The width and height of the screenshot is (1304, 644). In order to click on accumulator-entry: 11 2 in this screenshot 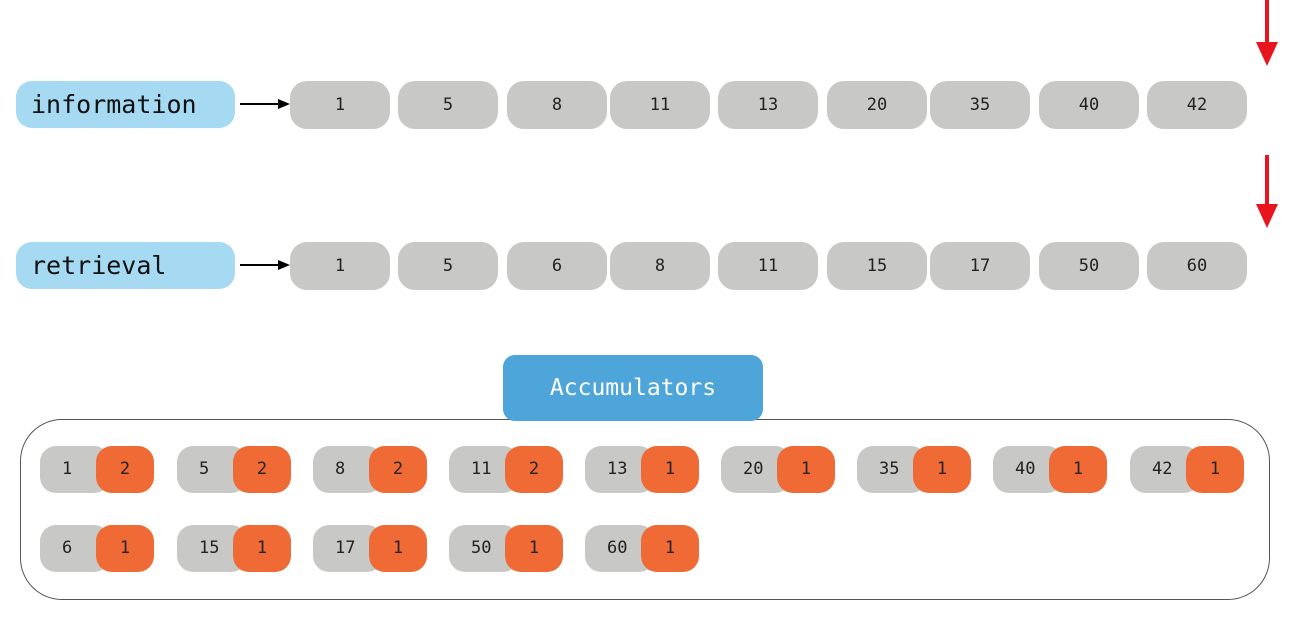, I will do `click(506, 469)`.